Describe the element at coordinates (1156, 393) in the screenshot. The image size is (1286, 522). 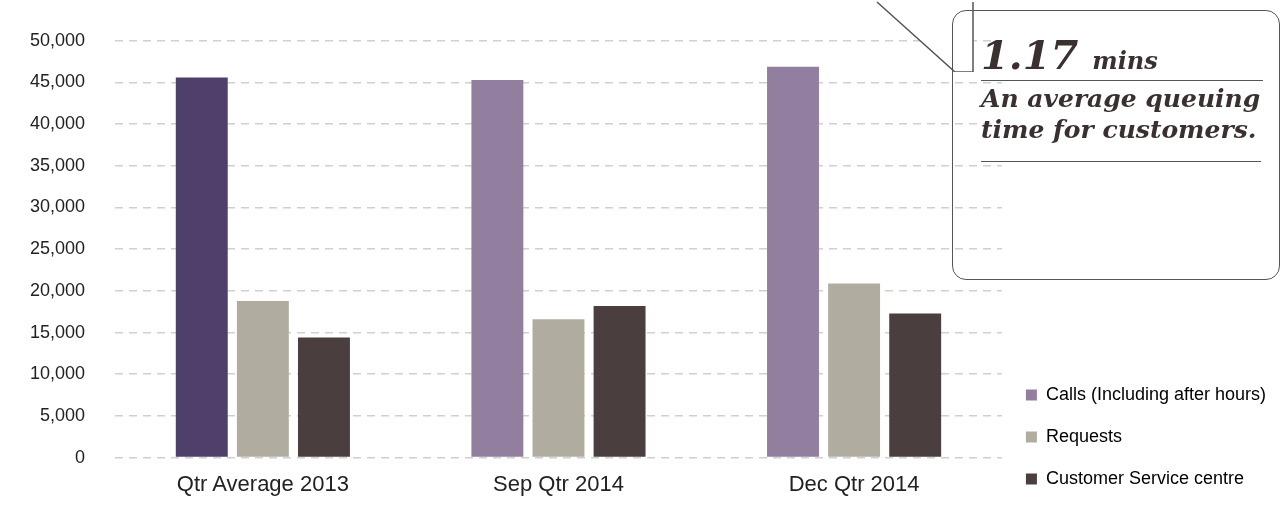
I see `legend-label: Calls (Including after hours)` at that location.